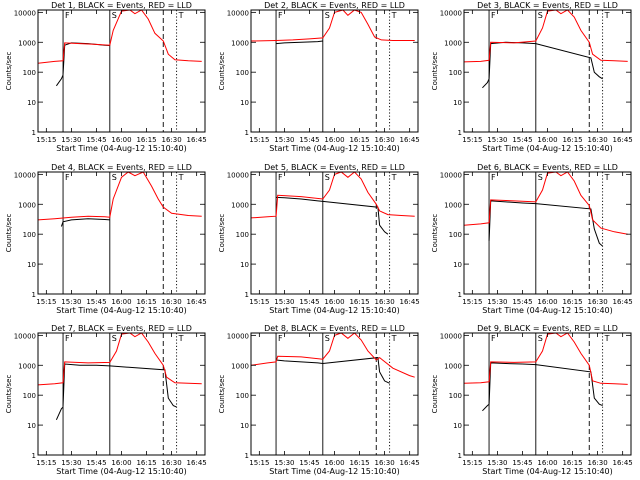  Describe the element at coordinates (334, 167) in the screenshot. I see `panel-title: Det 5, BLACK = Events, RED = LLD` at that location.